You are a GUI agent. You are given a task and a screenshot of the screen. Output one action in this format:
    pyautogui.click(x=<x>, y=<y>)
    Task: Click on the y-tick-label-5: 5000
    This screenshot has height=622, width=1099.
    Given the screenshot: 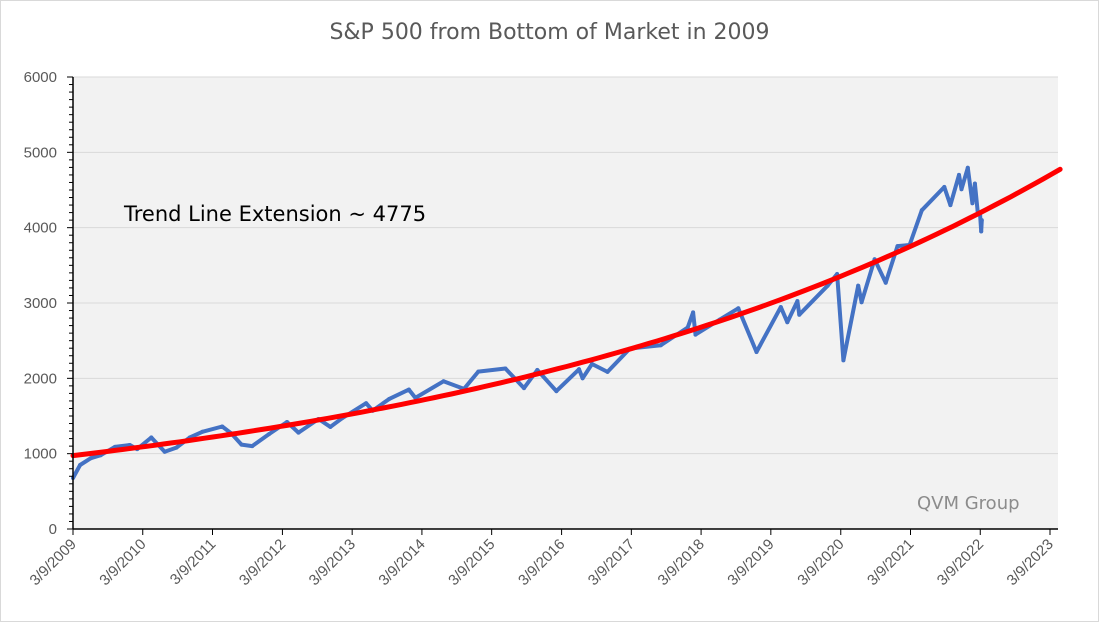 What is the action you would take?
    pyautogui.click(x=40, y=152)
    